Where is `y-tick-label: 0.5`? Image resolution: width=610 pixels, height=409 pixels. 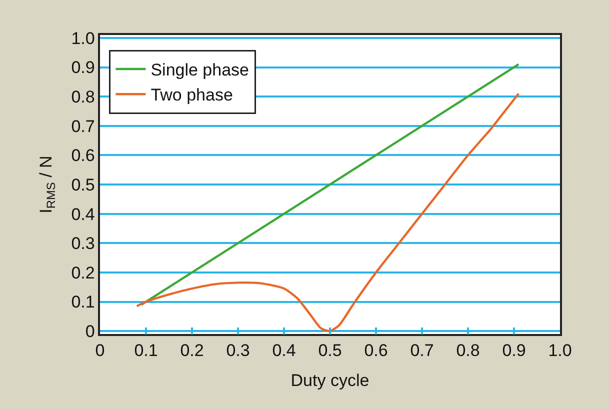
y-tick-label: 0.5 is located at coordinates (83, 184).